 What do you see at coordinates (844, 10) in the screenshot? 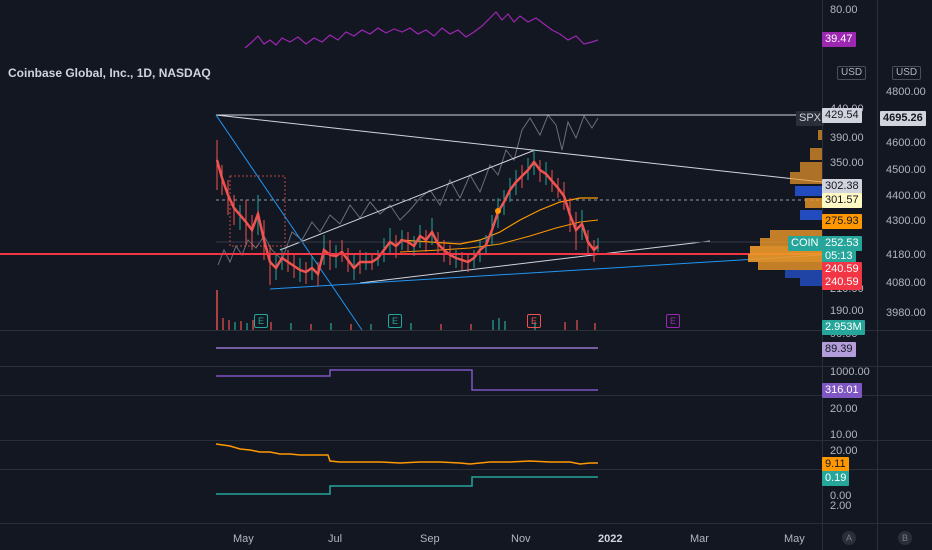
I see `rsi-tick: 80.00` at bounding box center [844, 10].